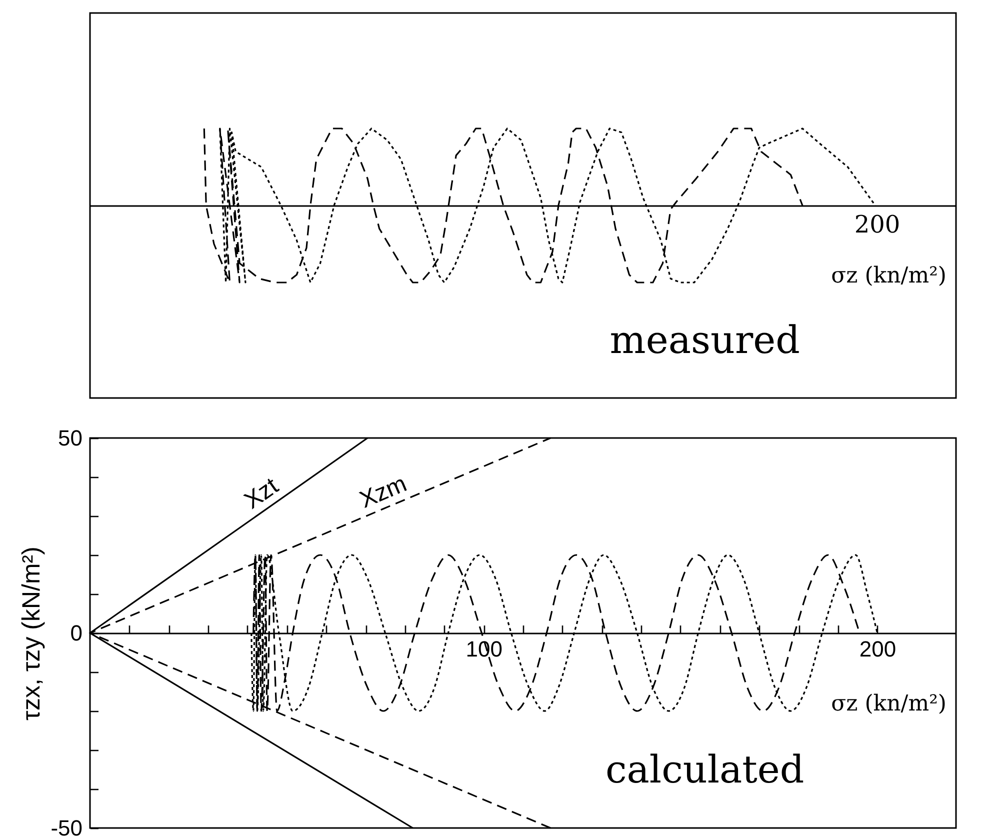 Image resolution: width=999 pixels, height=840 pixels. Describe the element at coordinates (484, 649) in the screenshot. I see `x-tick-label: 100` at that location.